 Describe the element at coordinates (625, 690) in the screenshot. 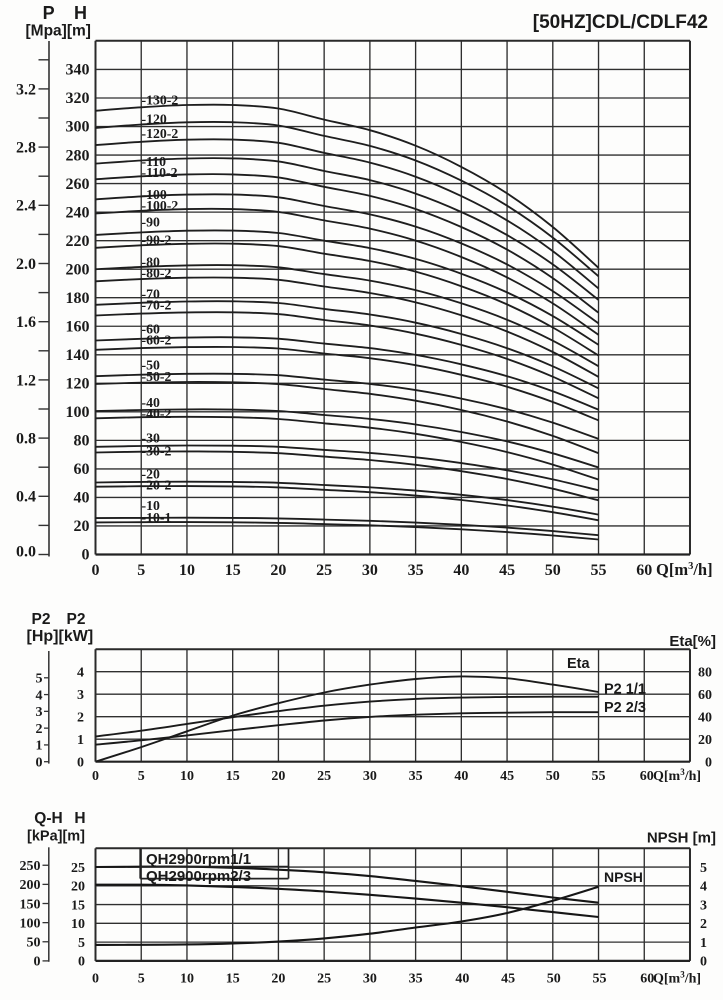

I see `svg-text: P2 1/1` at that location.